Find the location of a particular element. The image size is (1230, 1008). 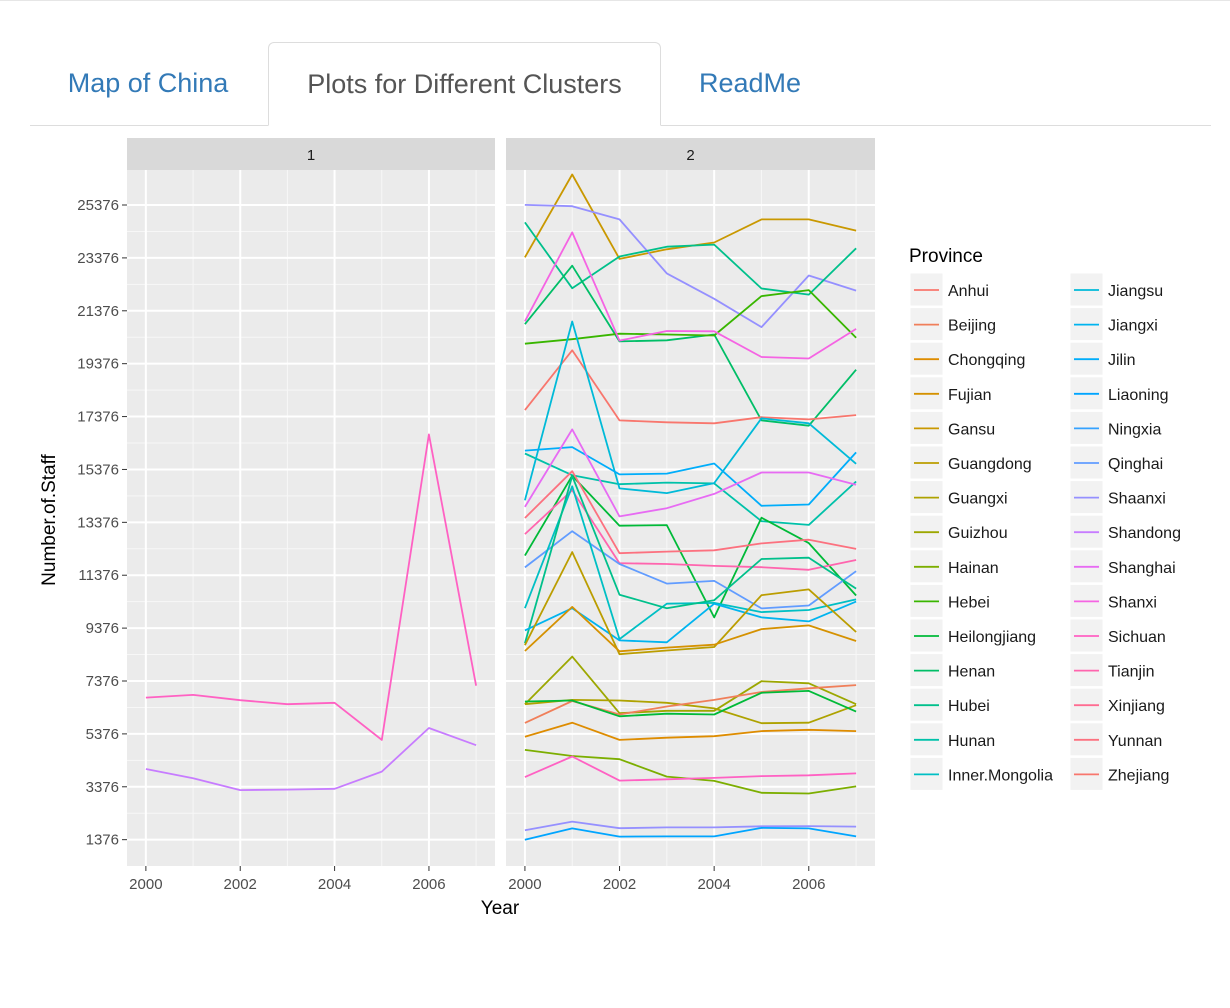

legend-label: Heilongjiang is located at coordinates (992, 637).